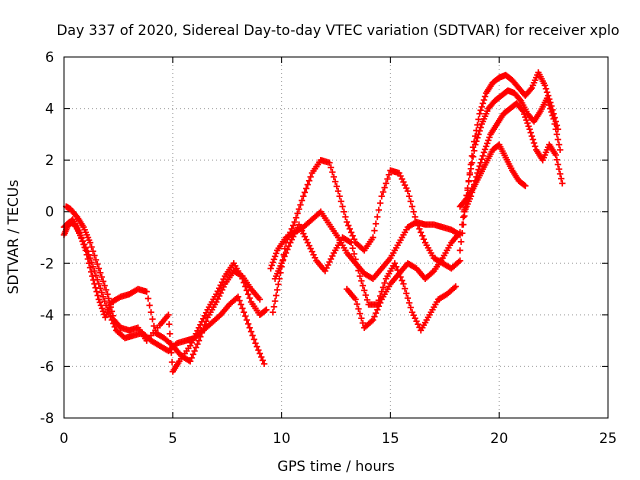 Image resolution: width=640 pixels, height=480 pixels. What do you see at coordinates (390, 439) in the screenshot?
I see `x-tick-label: 15` at bounding box center [390, 439].